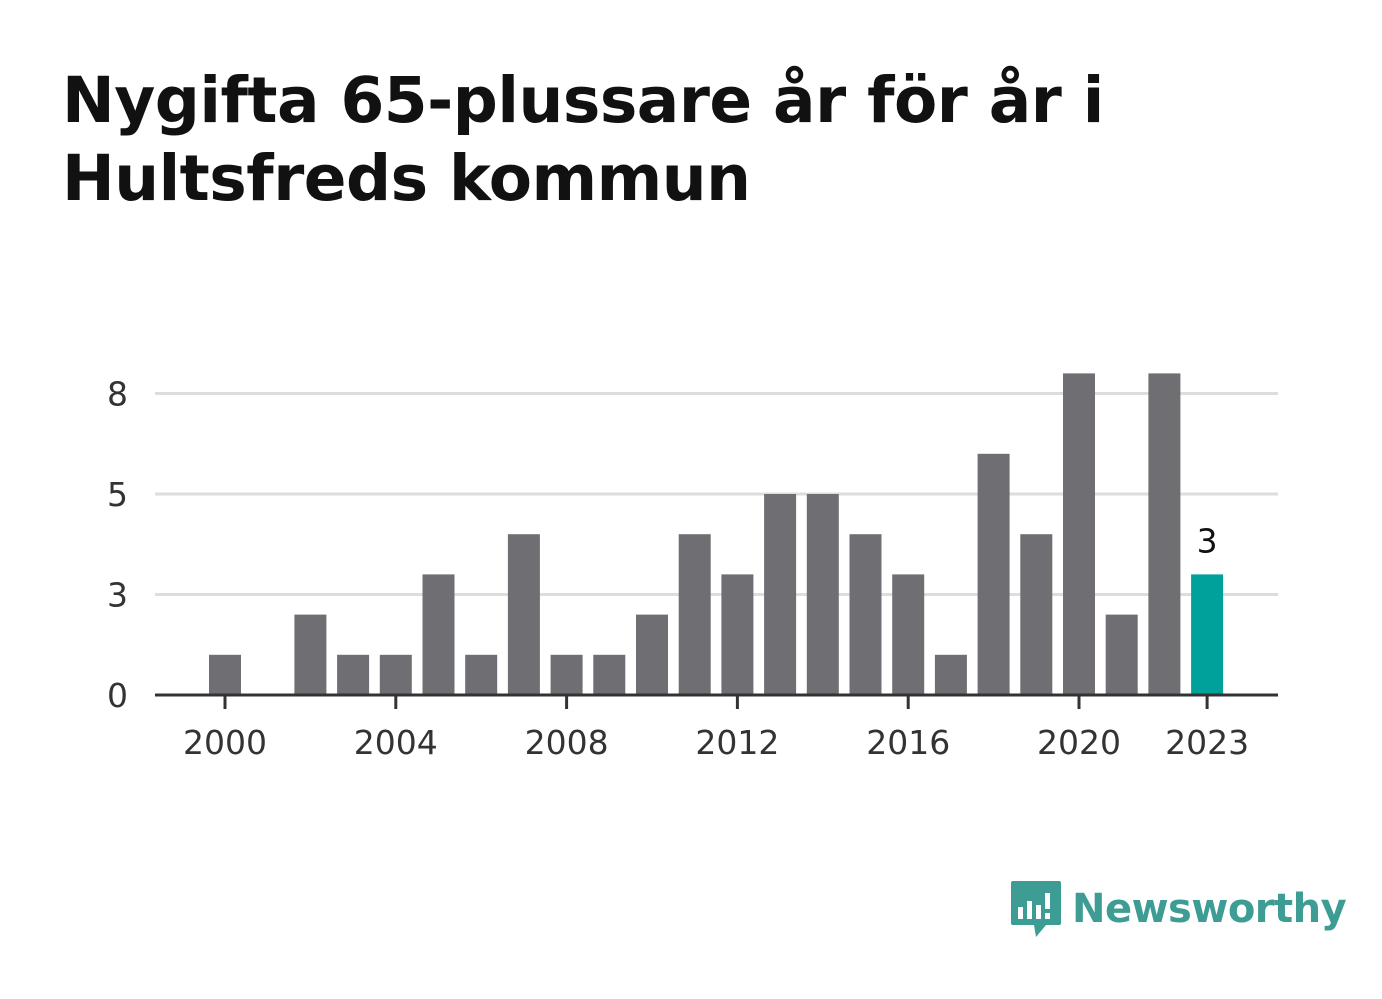  What do you see at coordinates (117, 695) in the screenshot?
I see `y-tick-label: 0` at bounding box center [117, 695].